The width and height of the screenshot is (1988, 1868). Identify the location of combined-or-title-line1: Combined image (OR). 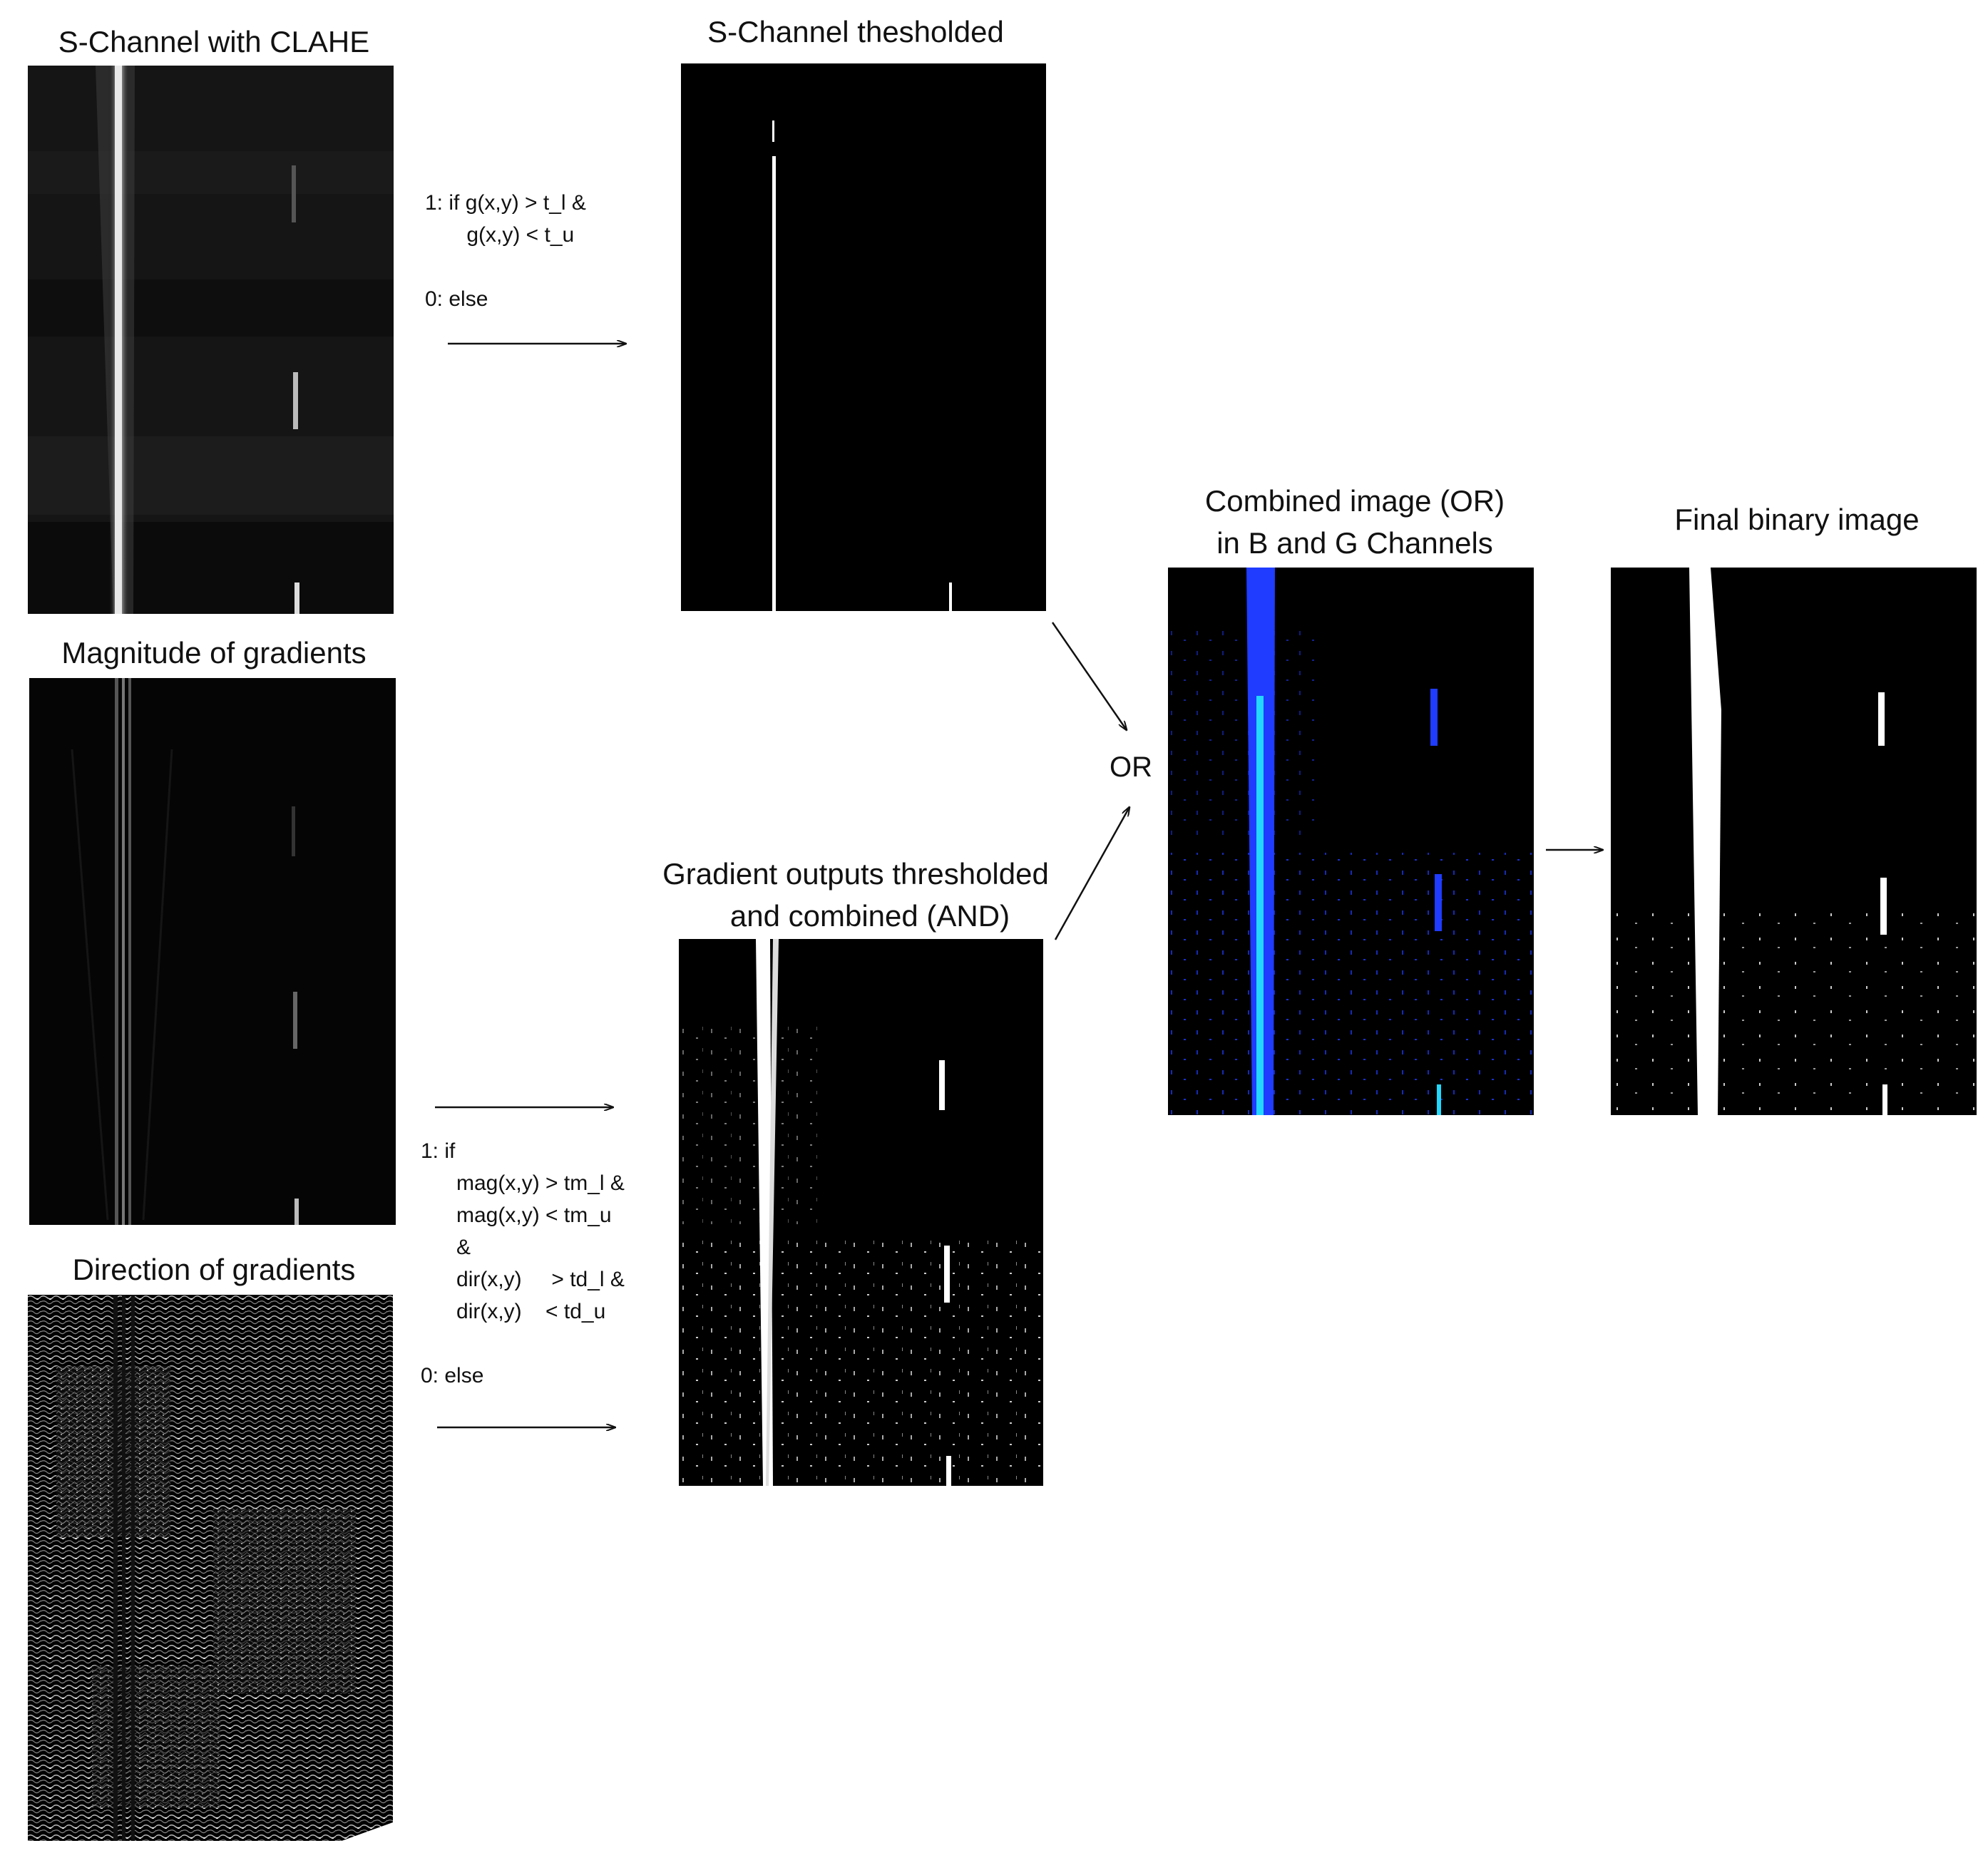
(1354, 501).